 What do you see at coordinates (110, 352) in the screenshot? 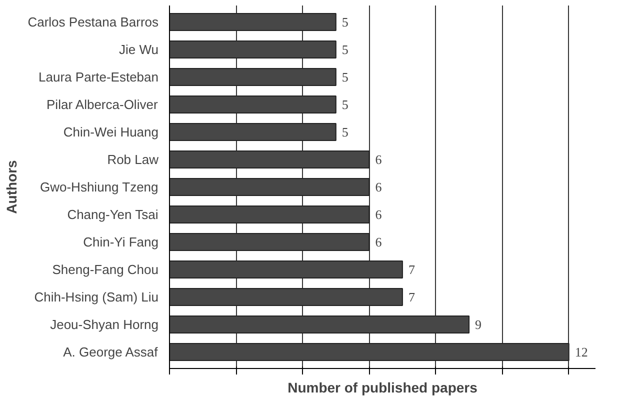
I see `y-tick-label: A. George Assaf` at bounding box center [110, 352].